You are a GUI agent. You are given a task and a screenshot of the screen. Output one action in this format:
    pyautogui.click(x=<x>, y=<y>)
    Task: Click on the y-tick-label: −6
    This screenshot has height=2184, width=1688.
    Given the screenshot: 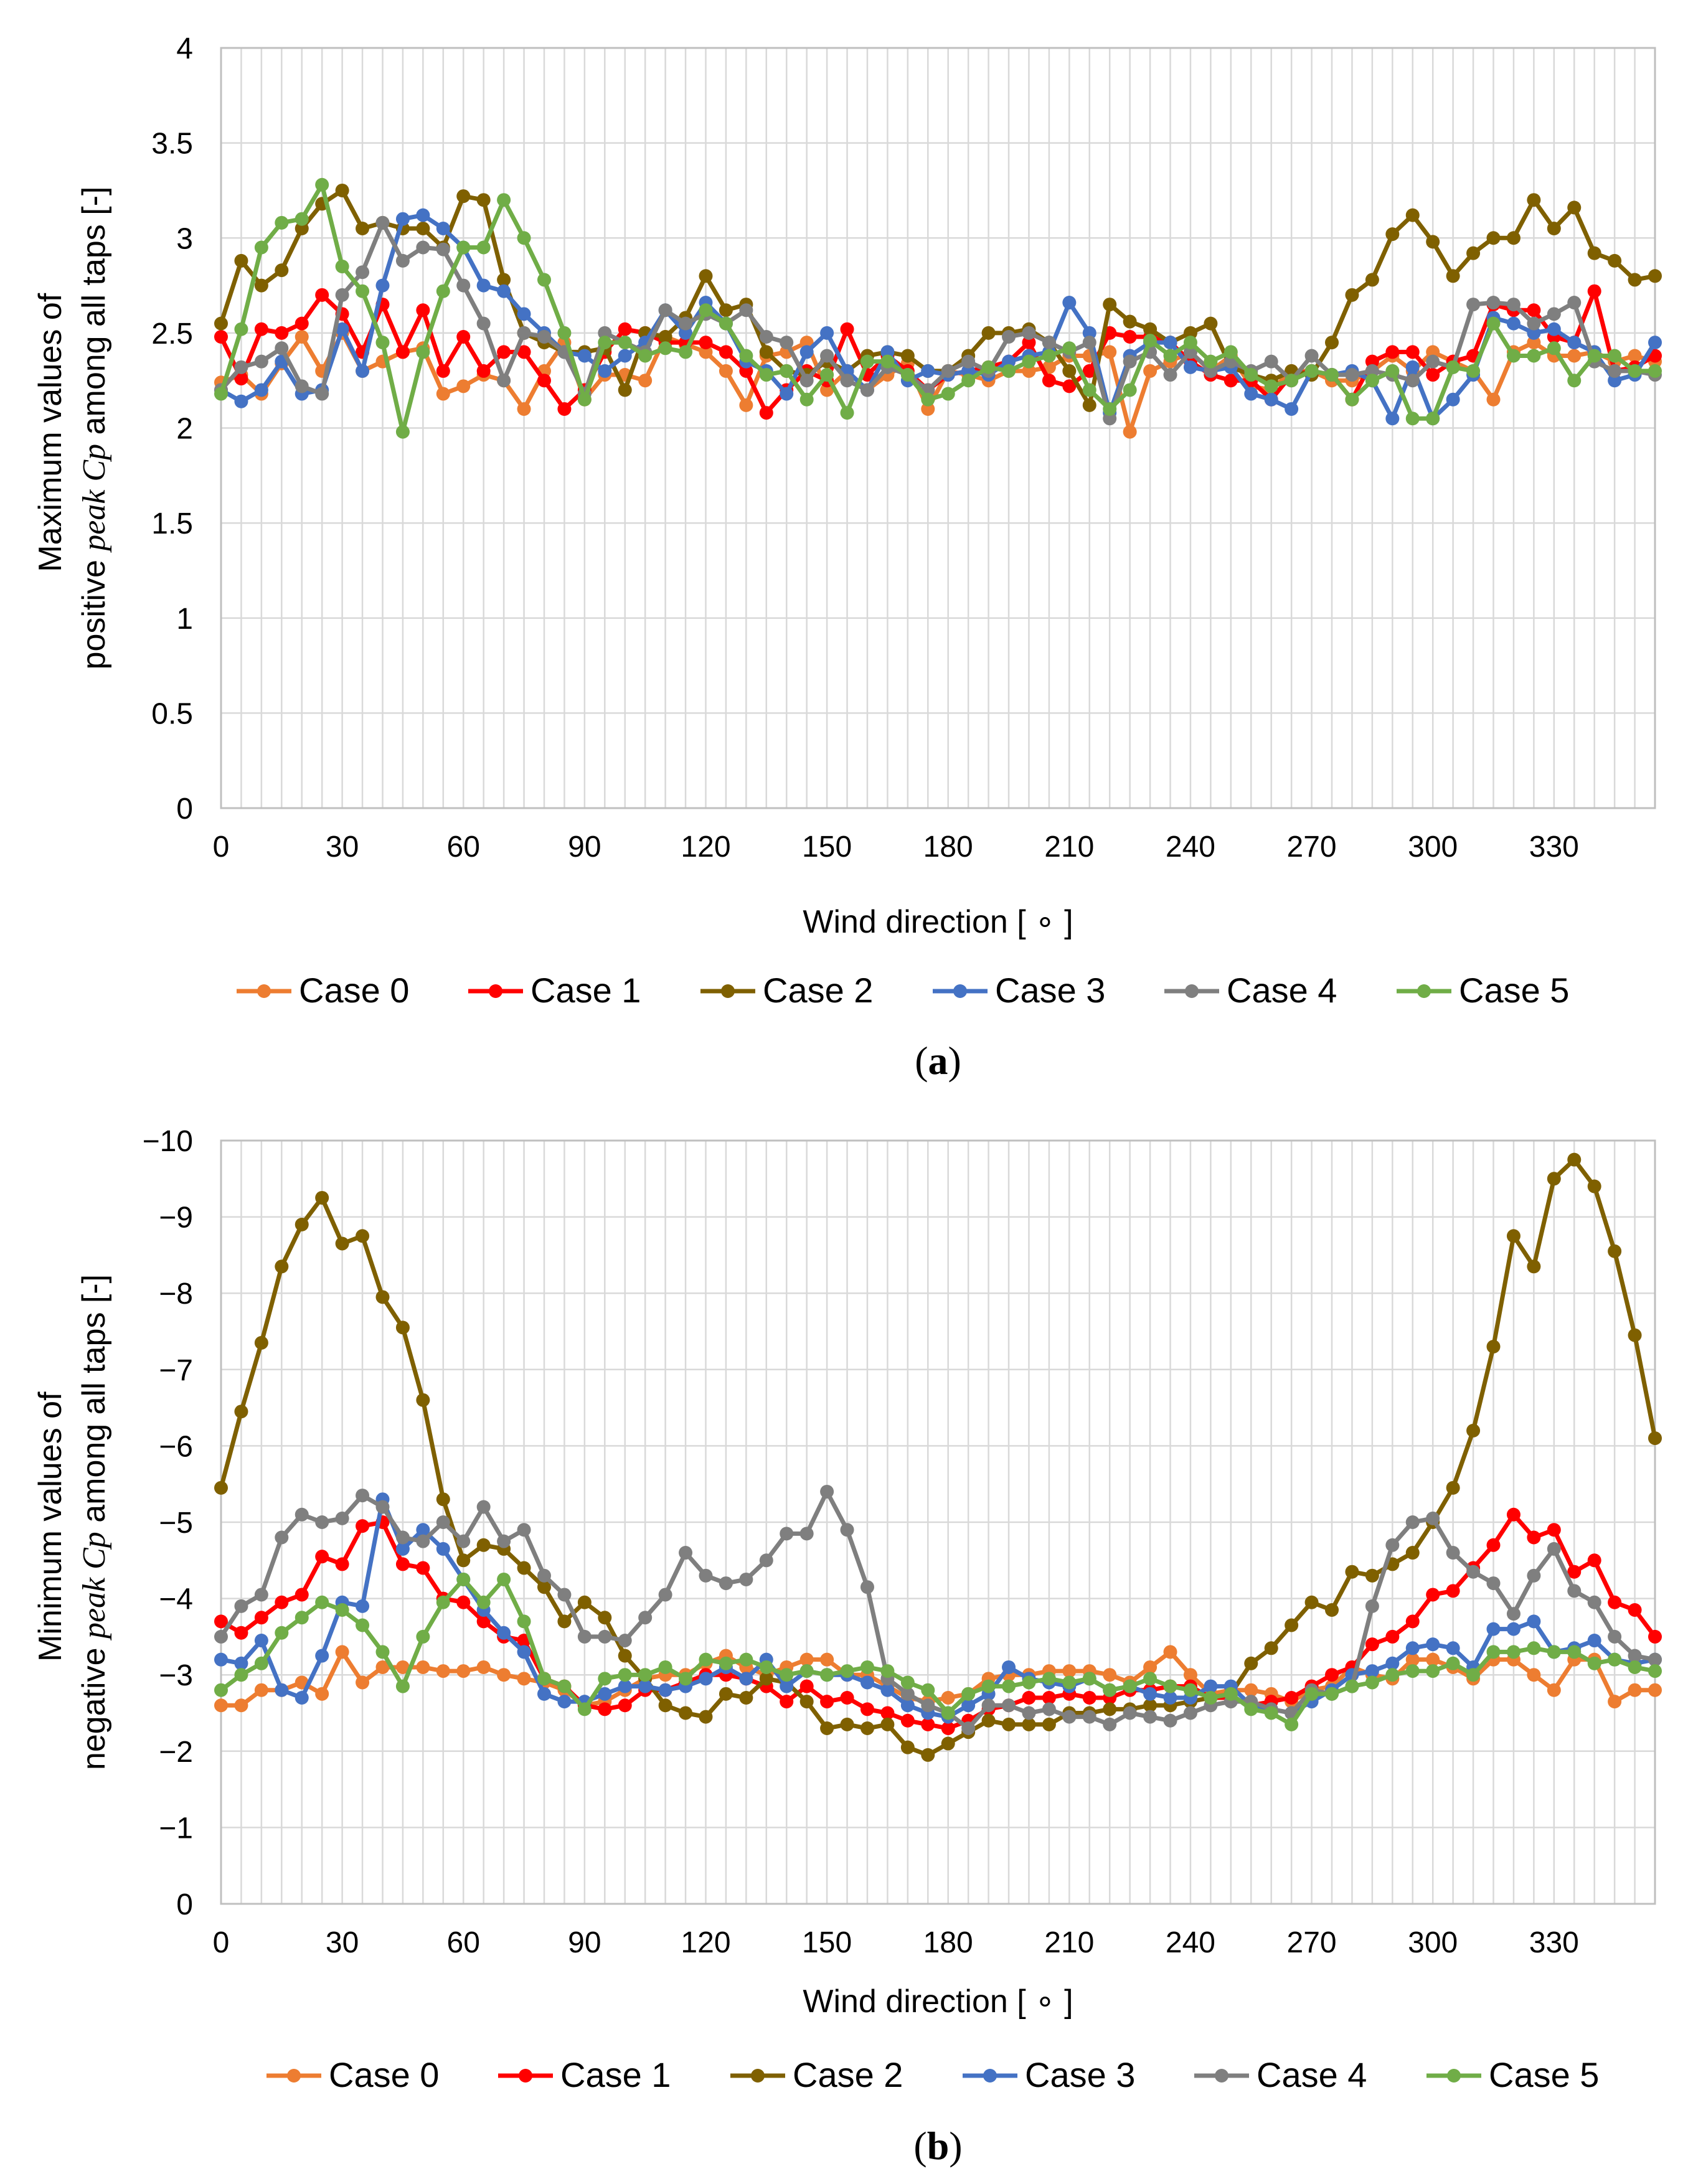 What is the action you would take?
    pyautogui.click(x=176, y=1446)
    